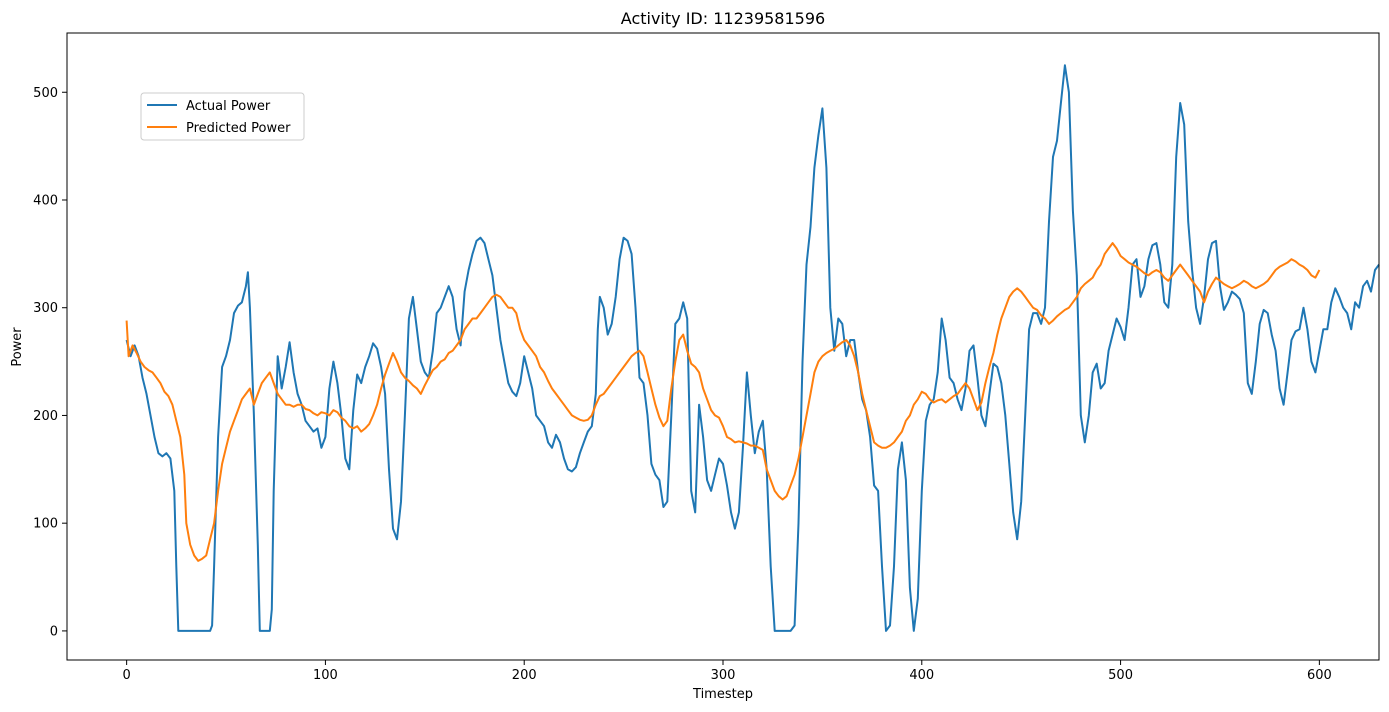 The width and height of the screenshot is (1389, 712). What do you see at coordinates (1319, 675) in the screenshot?
I see `x-tick-label: 600` at bounding box center [1319, 675].